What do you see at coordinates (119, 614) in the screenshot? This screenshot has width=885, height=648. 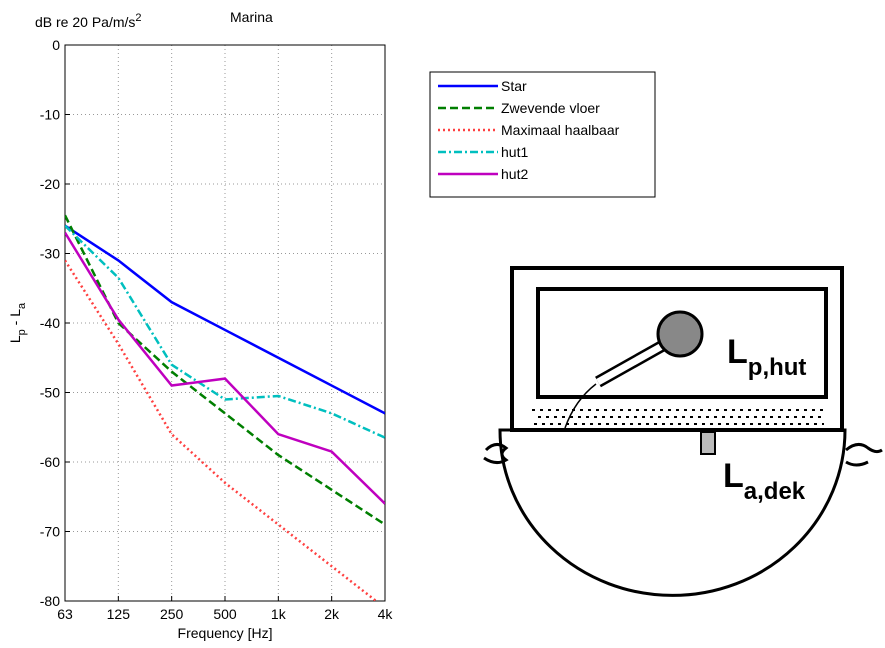 I see `x-tick-label: 125` at bounding box center [119, 614].